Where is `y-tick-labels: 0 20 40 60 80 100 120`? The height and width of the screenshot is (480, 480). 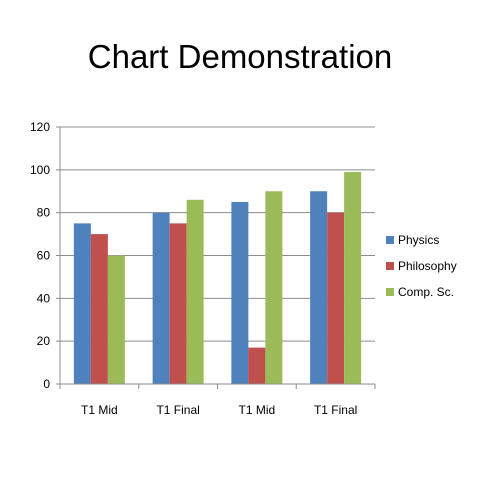 y-tick-labels: 0 20 40 60 80 100 120 is located at coordinates (40, 255).